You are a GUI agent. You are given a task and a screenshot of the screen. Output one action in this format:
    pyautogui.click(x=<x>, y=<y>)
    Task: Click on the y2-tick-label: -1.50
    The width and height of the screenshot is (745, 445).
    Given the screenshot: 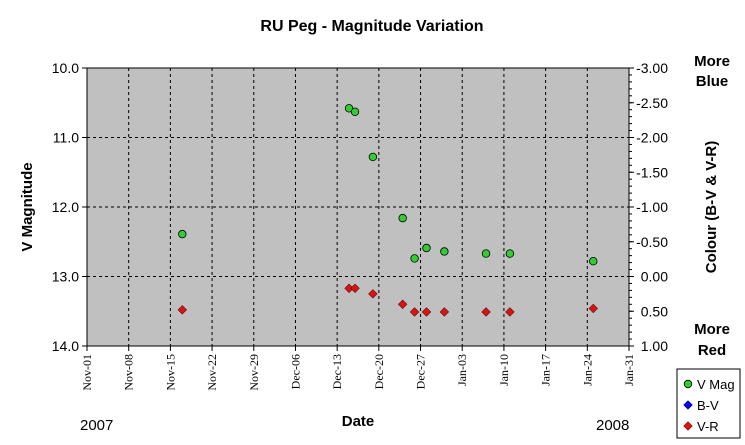 What is the action you would take?
    pyautogui.click(x=652, y=172)
    